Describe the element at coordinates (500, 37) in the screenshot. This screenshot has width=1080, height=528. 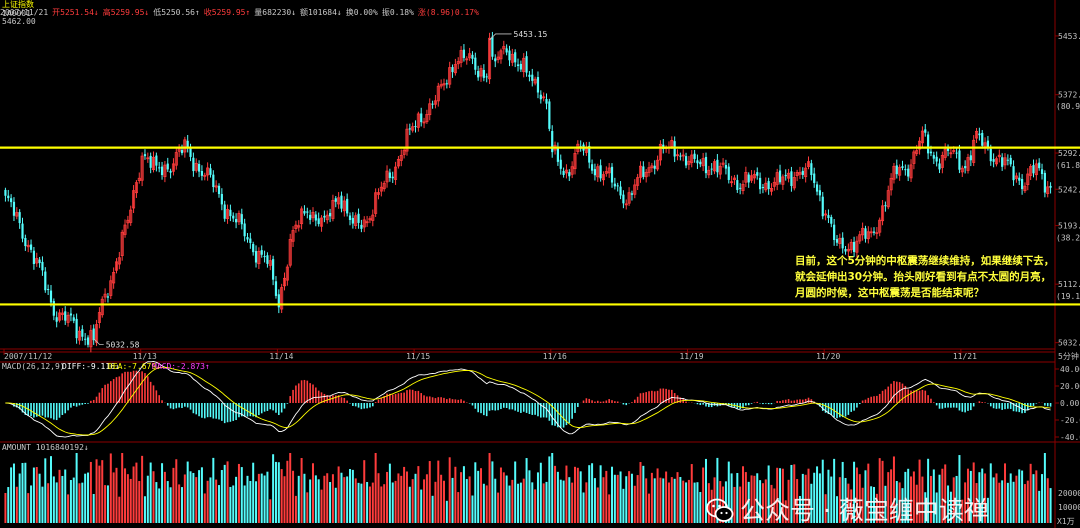
I see `high-marker-line` at that location.